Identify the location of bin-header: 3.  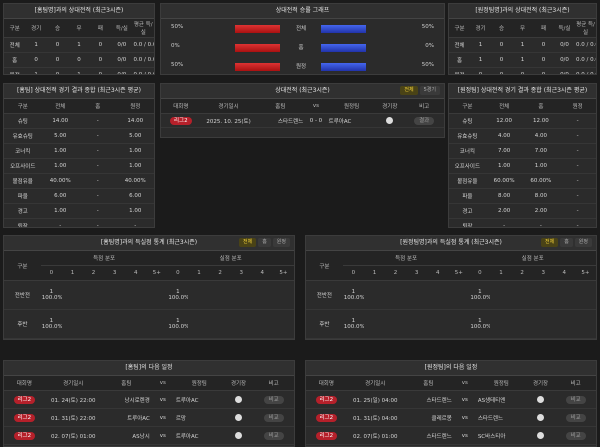
(241, 273).